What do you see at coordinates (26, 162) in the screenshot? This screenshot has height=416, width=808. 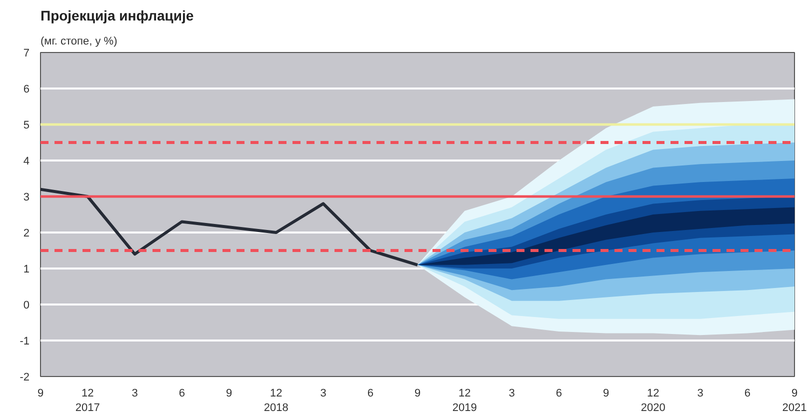 I see `y-tick-label: 4` at bounding box center [26, 162].